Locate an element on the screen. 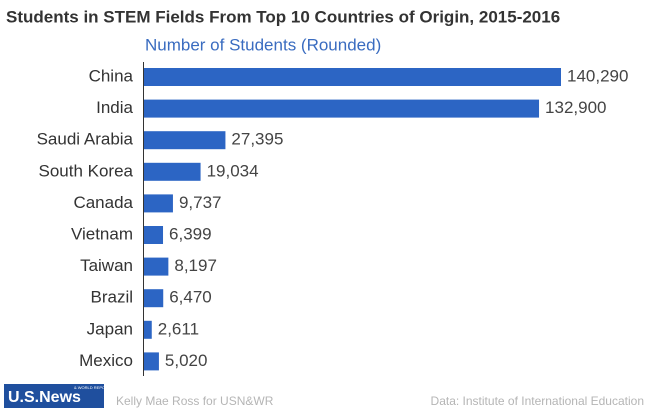 Image resolution: width=650 pixels, height=411 pixels. chart-subtitle: Number of Students (Rounded) is located at coordinates (263, 44).